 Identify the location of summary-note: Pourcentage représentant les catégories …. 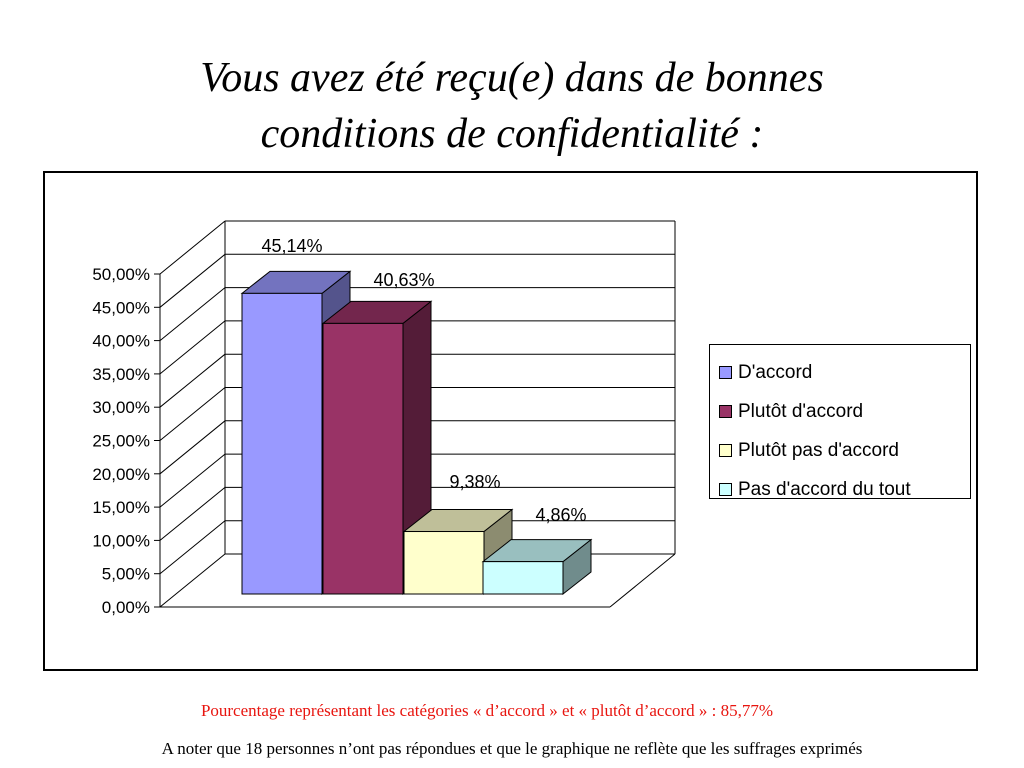
(487, 710).